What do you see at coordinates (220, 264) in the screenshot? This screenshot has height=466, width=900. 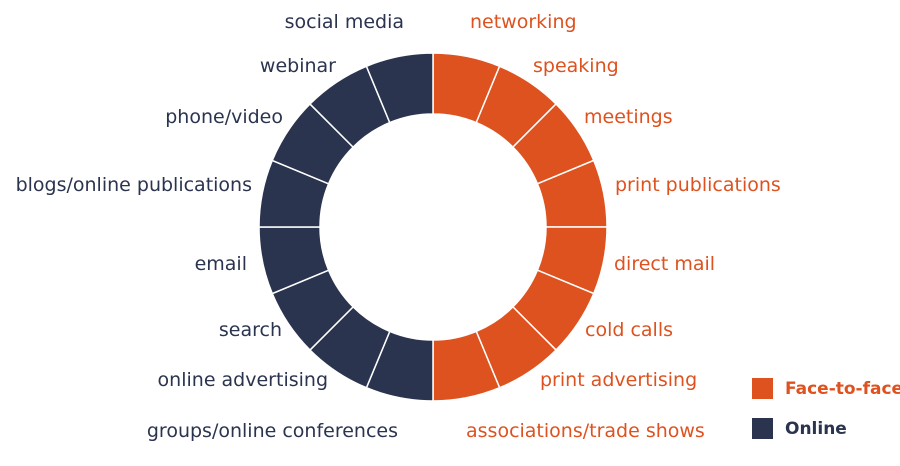 I see `label-email: email` at bounding box center [220, 264].